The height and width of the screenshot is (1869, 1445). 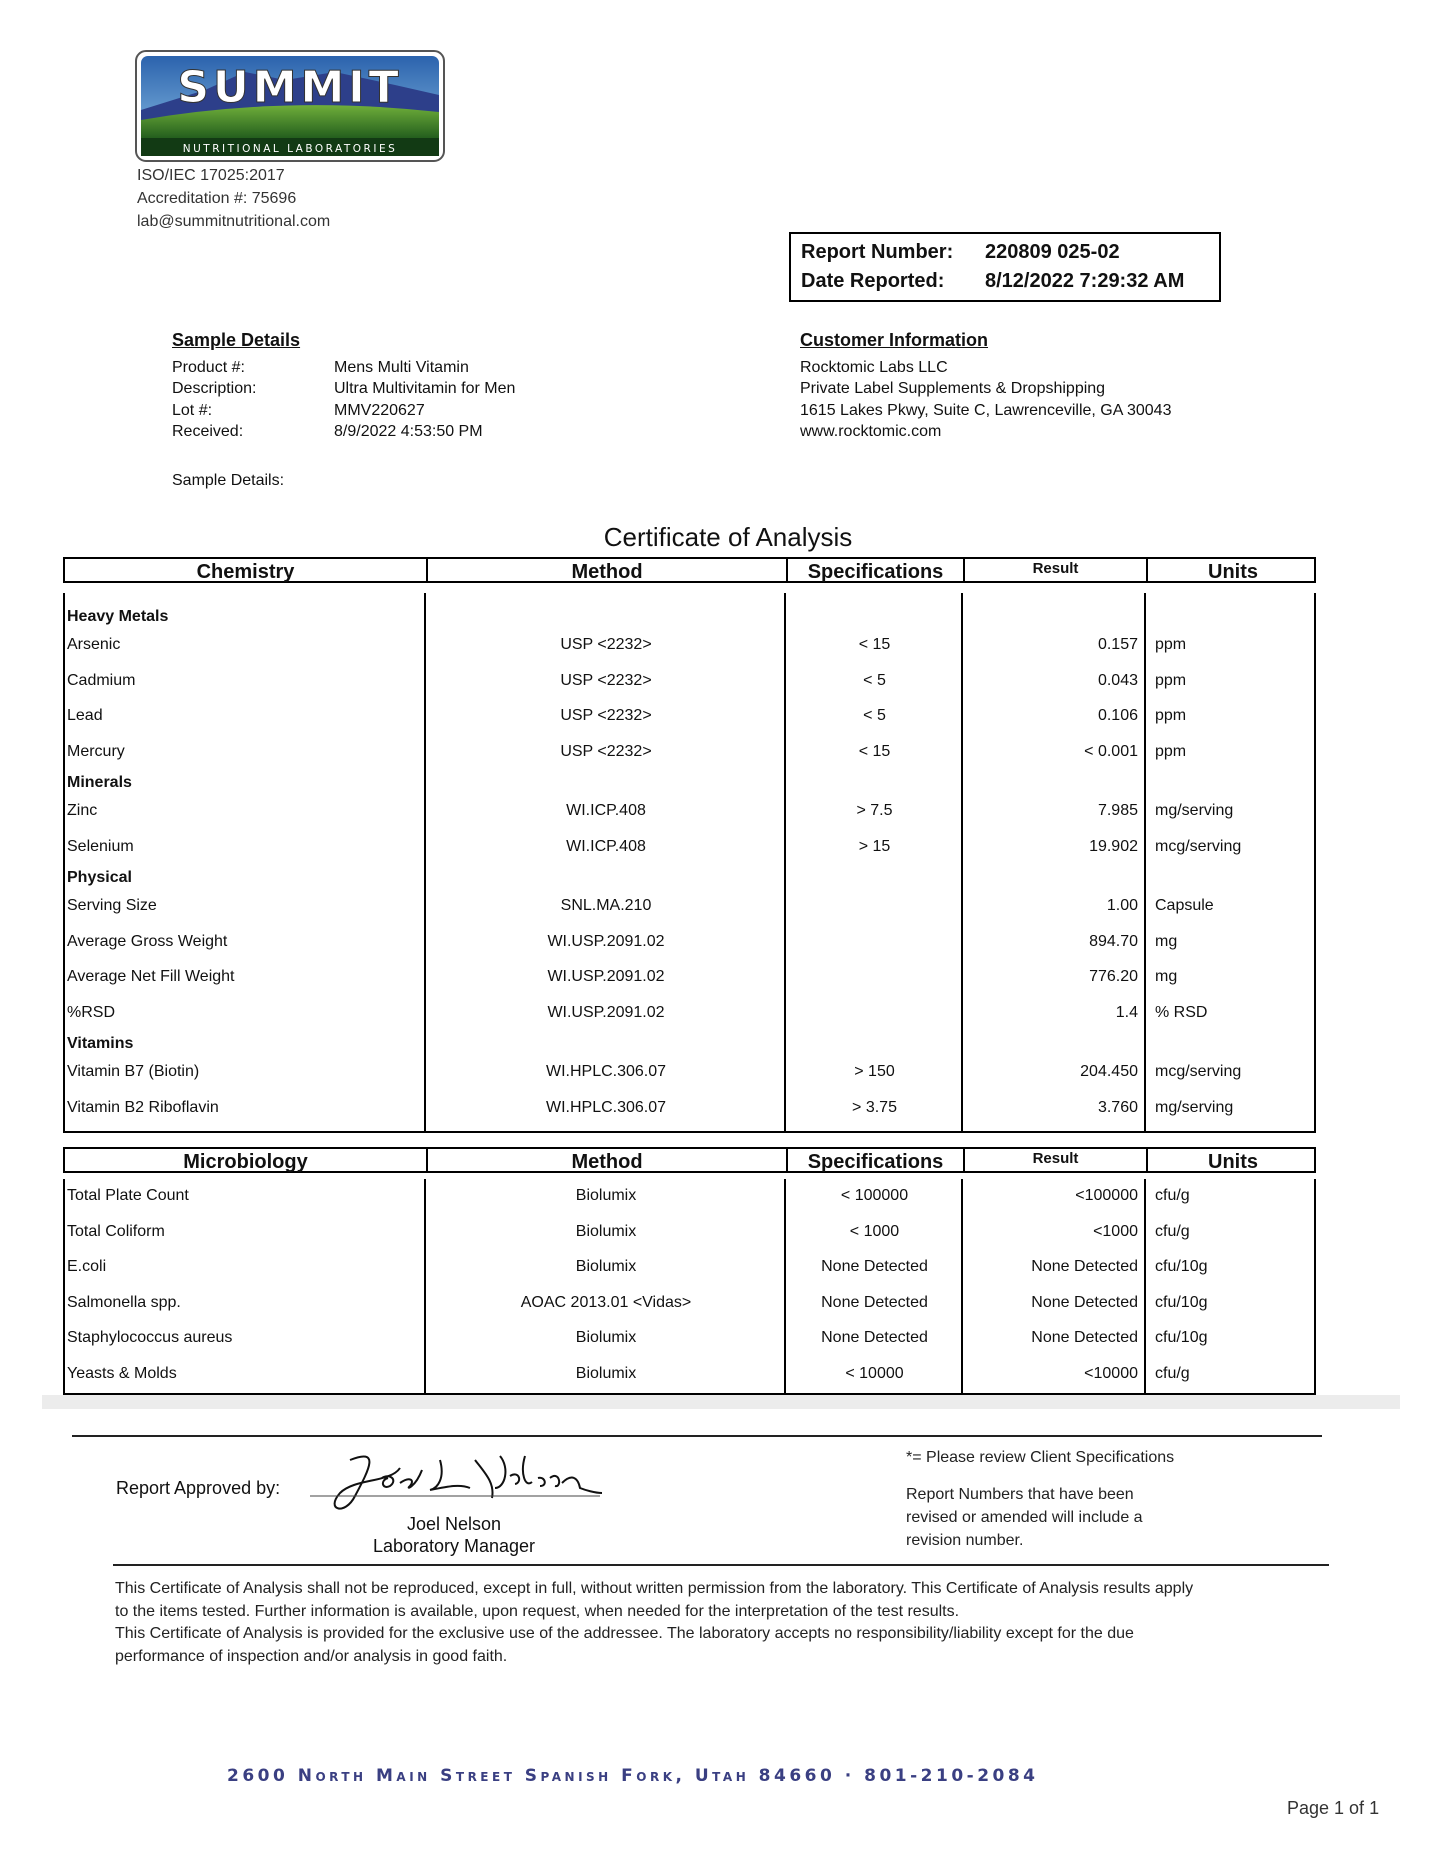 What do you see at coordinates (874, 1231) in the screenshot?
I see `specification: < 1000` at bounding box center [874, 1231].